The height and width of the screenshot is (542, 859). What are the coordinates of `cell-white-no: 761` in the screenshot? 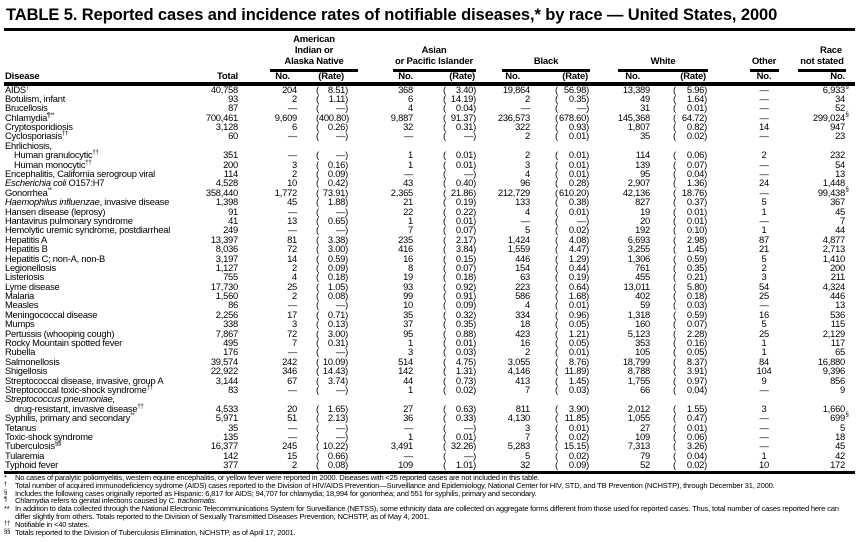 It's located at (642, 267).